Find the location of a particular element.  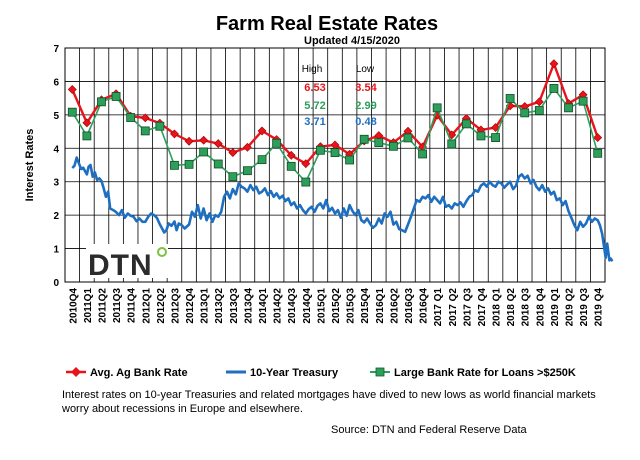

y-tick-label: 3 is located at coordinates (56, 183).